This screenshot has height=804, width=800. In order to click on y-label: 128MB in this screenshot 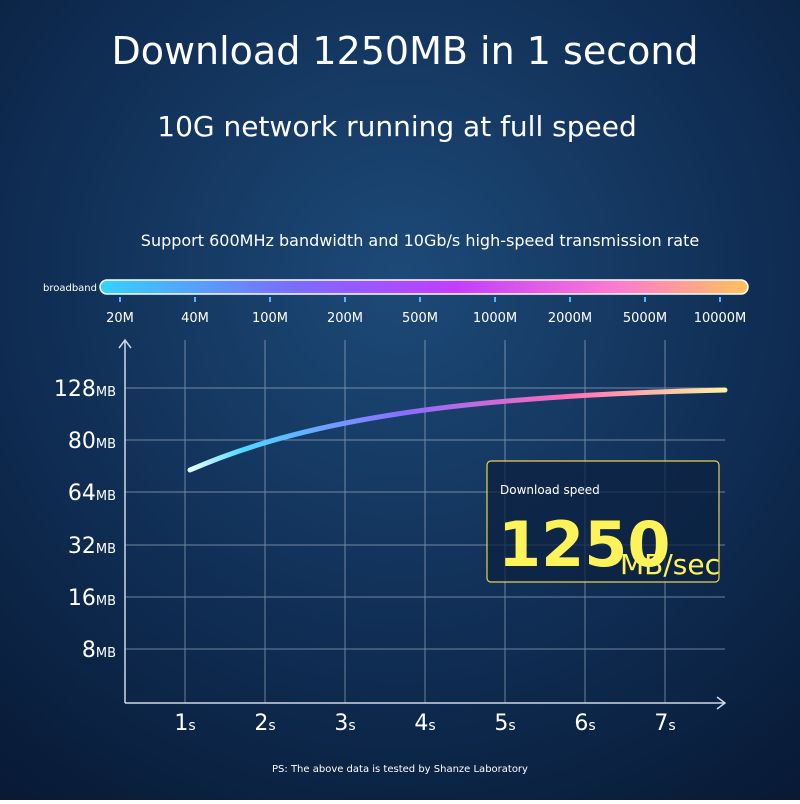, I will do `click(85, 389)`.